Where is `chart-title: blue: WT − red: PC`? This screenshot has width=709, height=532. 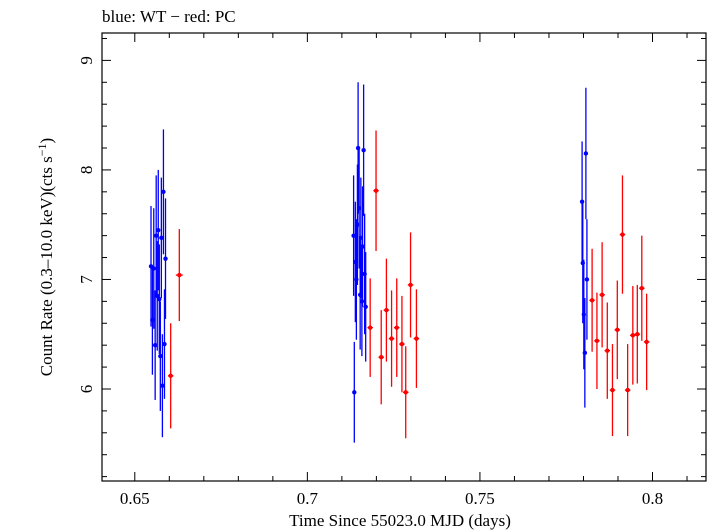
chart-title: blue: WT − red: PC is located at coordinates (169, 16).